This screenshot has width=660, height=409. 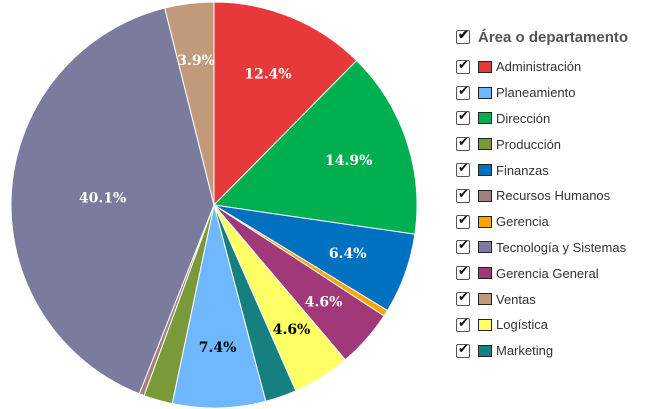 I want to click on legend-item: Gerencia, so click(x=542, y=222).